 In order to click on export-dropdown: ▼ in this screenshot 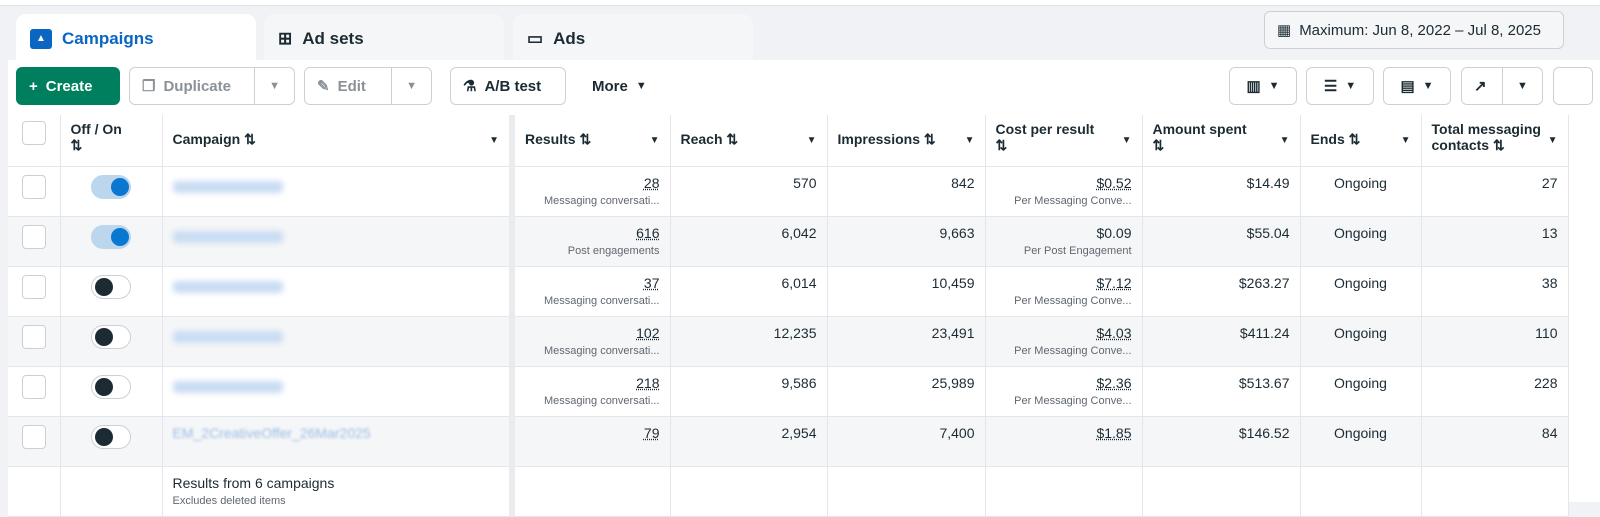, I will do `click(1522, 86)`.